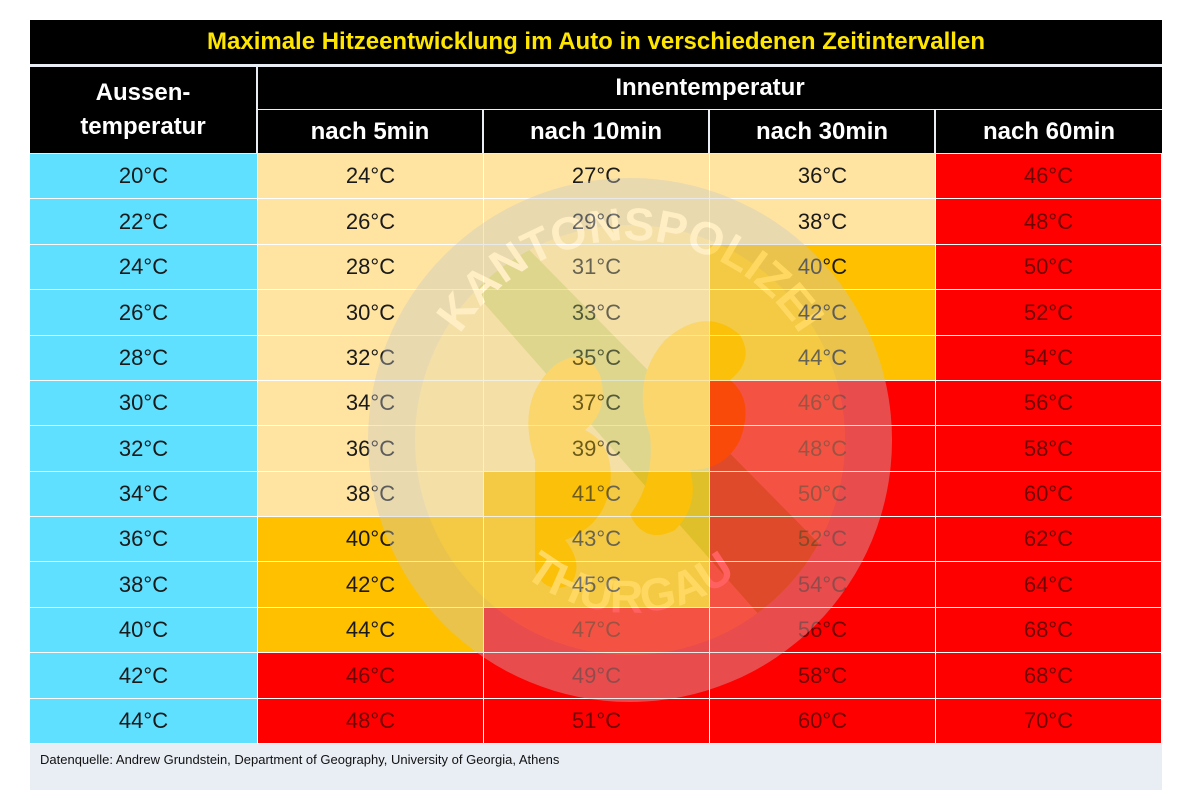 Image resolution: width=1200 pixels, height=800 pixels. What do you see at coordinates (1049, 585) in the screenshot?
I see `inside-temperature-cell: 64°C` at bounding box center [1049, 585].